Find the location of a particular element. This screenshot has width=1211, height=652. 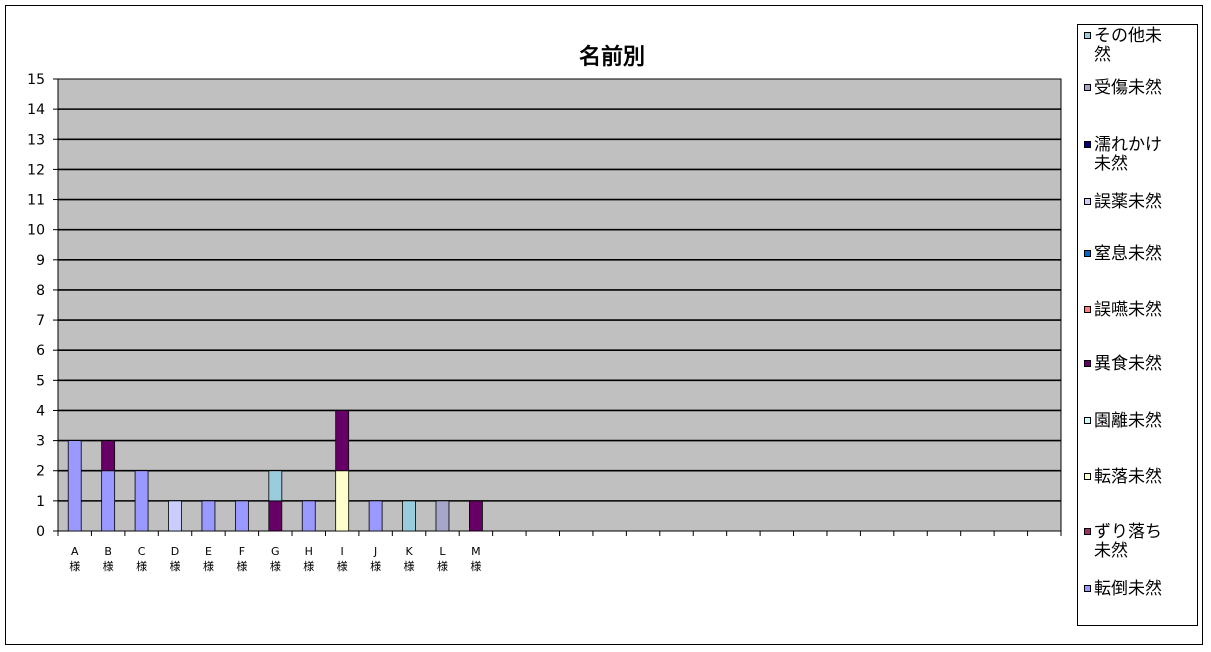

legend-label: 転落未然 is located at coordinates (1128, 477).